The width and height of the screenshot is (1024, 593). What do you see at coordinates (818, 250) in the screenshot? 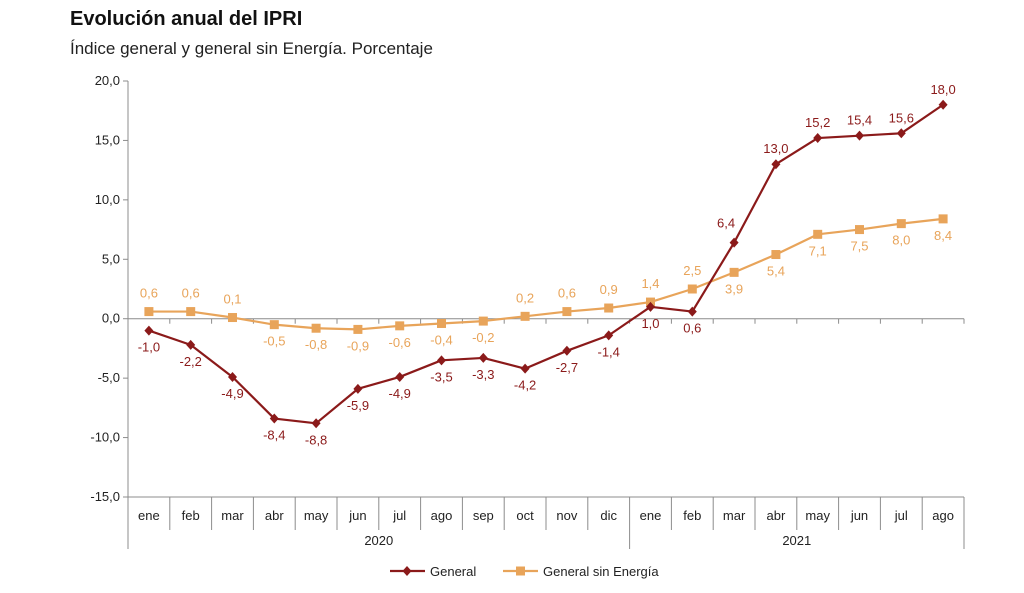
I see `data-label-sin-energia: 7,1` at bounding box center [818, 250].